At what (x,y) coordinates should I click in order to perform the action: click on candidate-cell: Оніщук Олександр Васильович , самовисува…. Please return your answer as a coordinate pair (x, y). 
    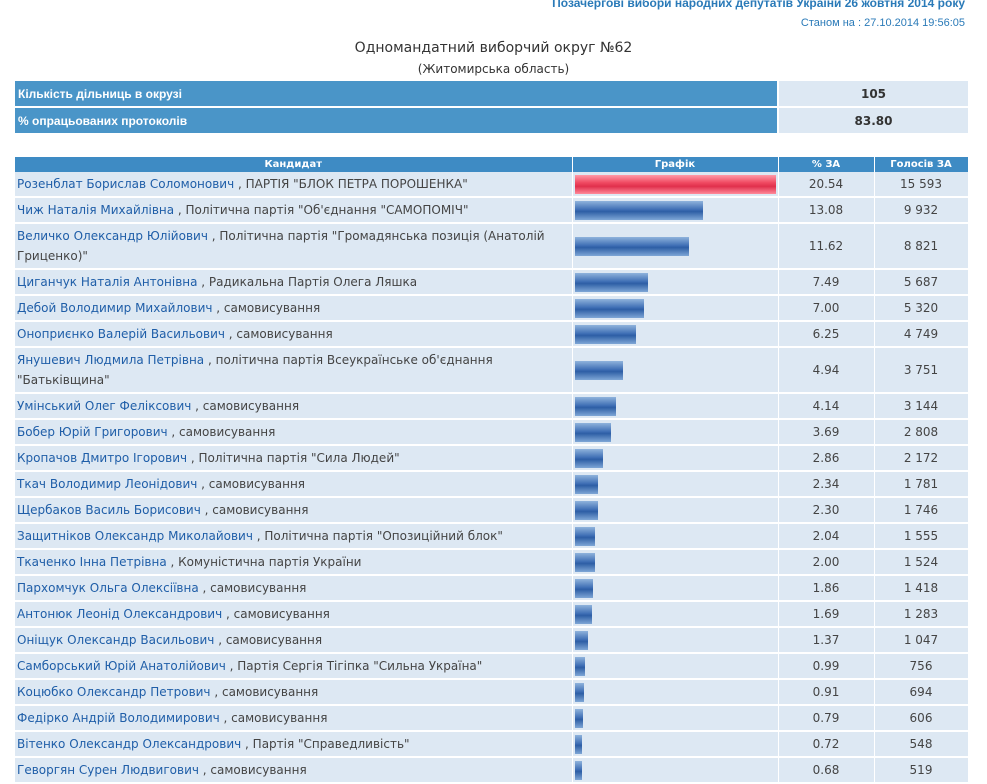
    Looking at the image, I should click on (294, 640).